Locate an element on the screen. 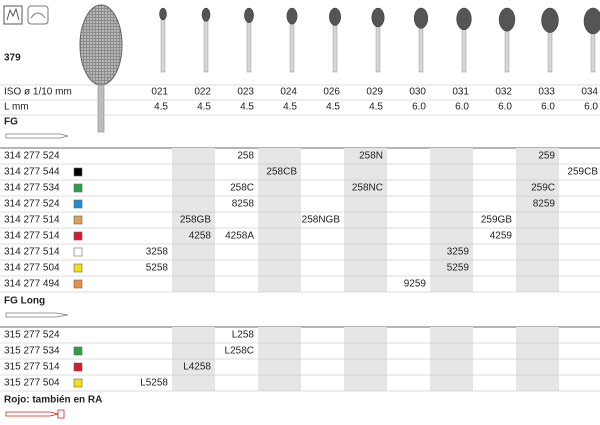 The image size is (600, 425). reference: 258 is located at coordinates (245, 156).